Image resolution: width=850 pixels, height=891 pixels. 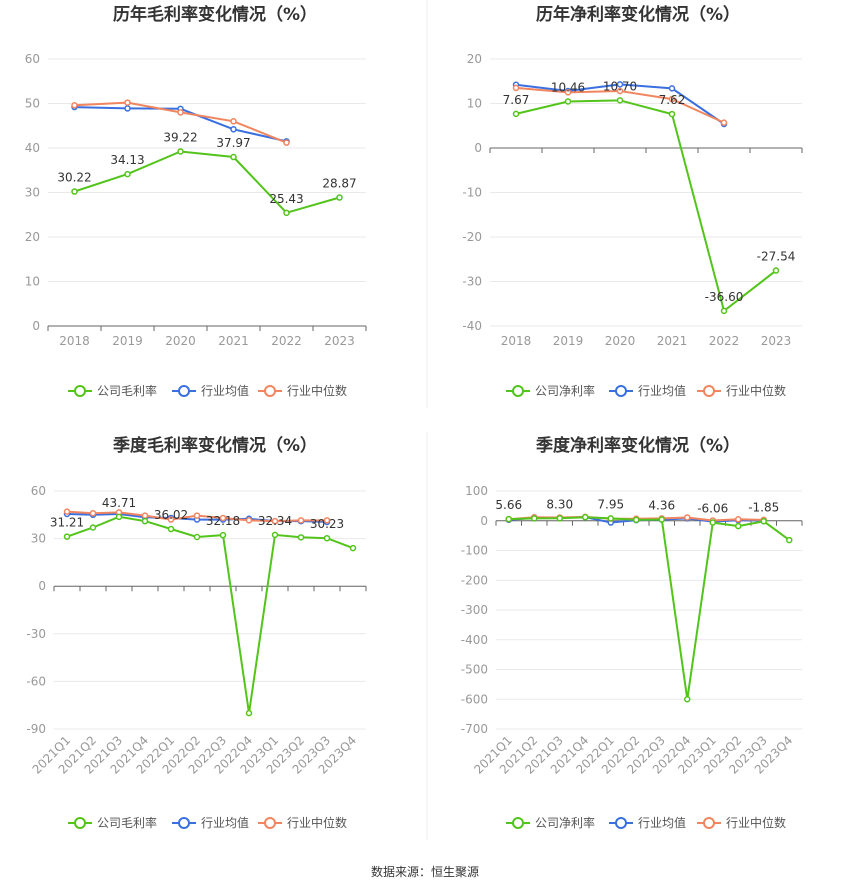 I want to click on y-tick-label: 50, so click(x=32, y=104).